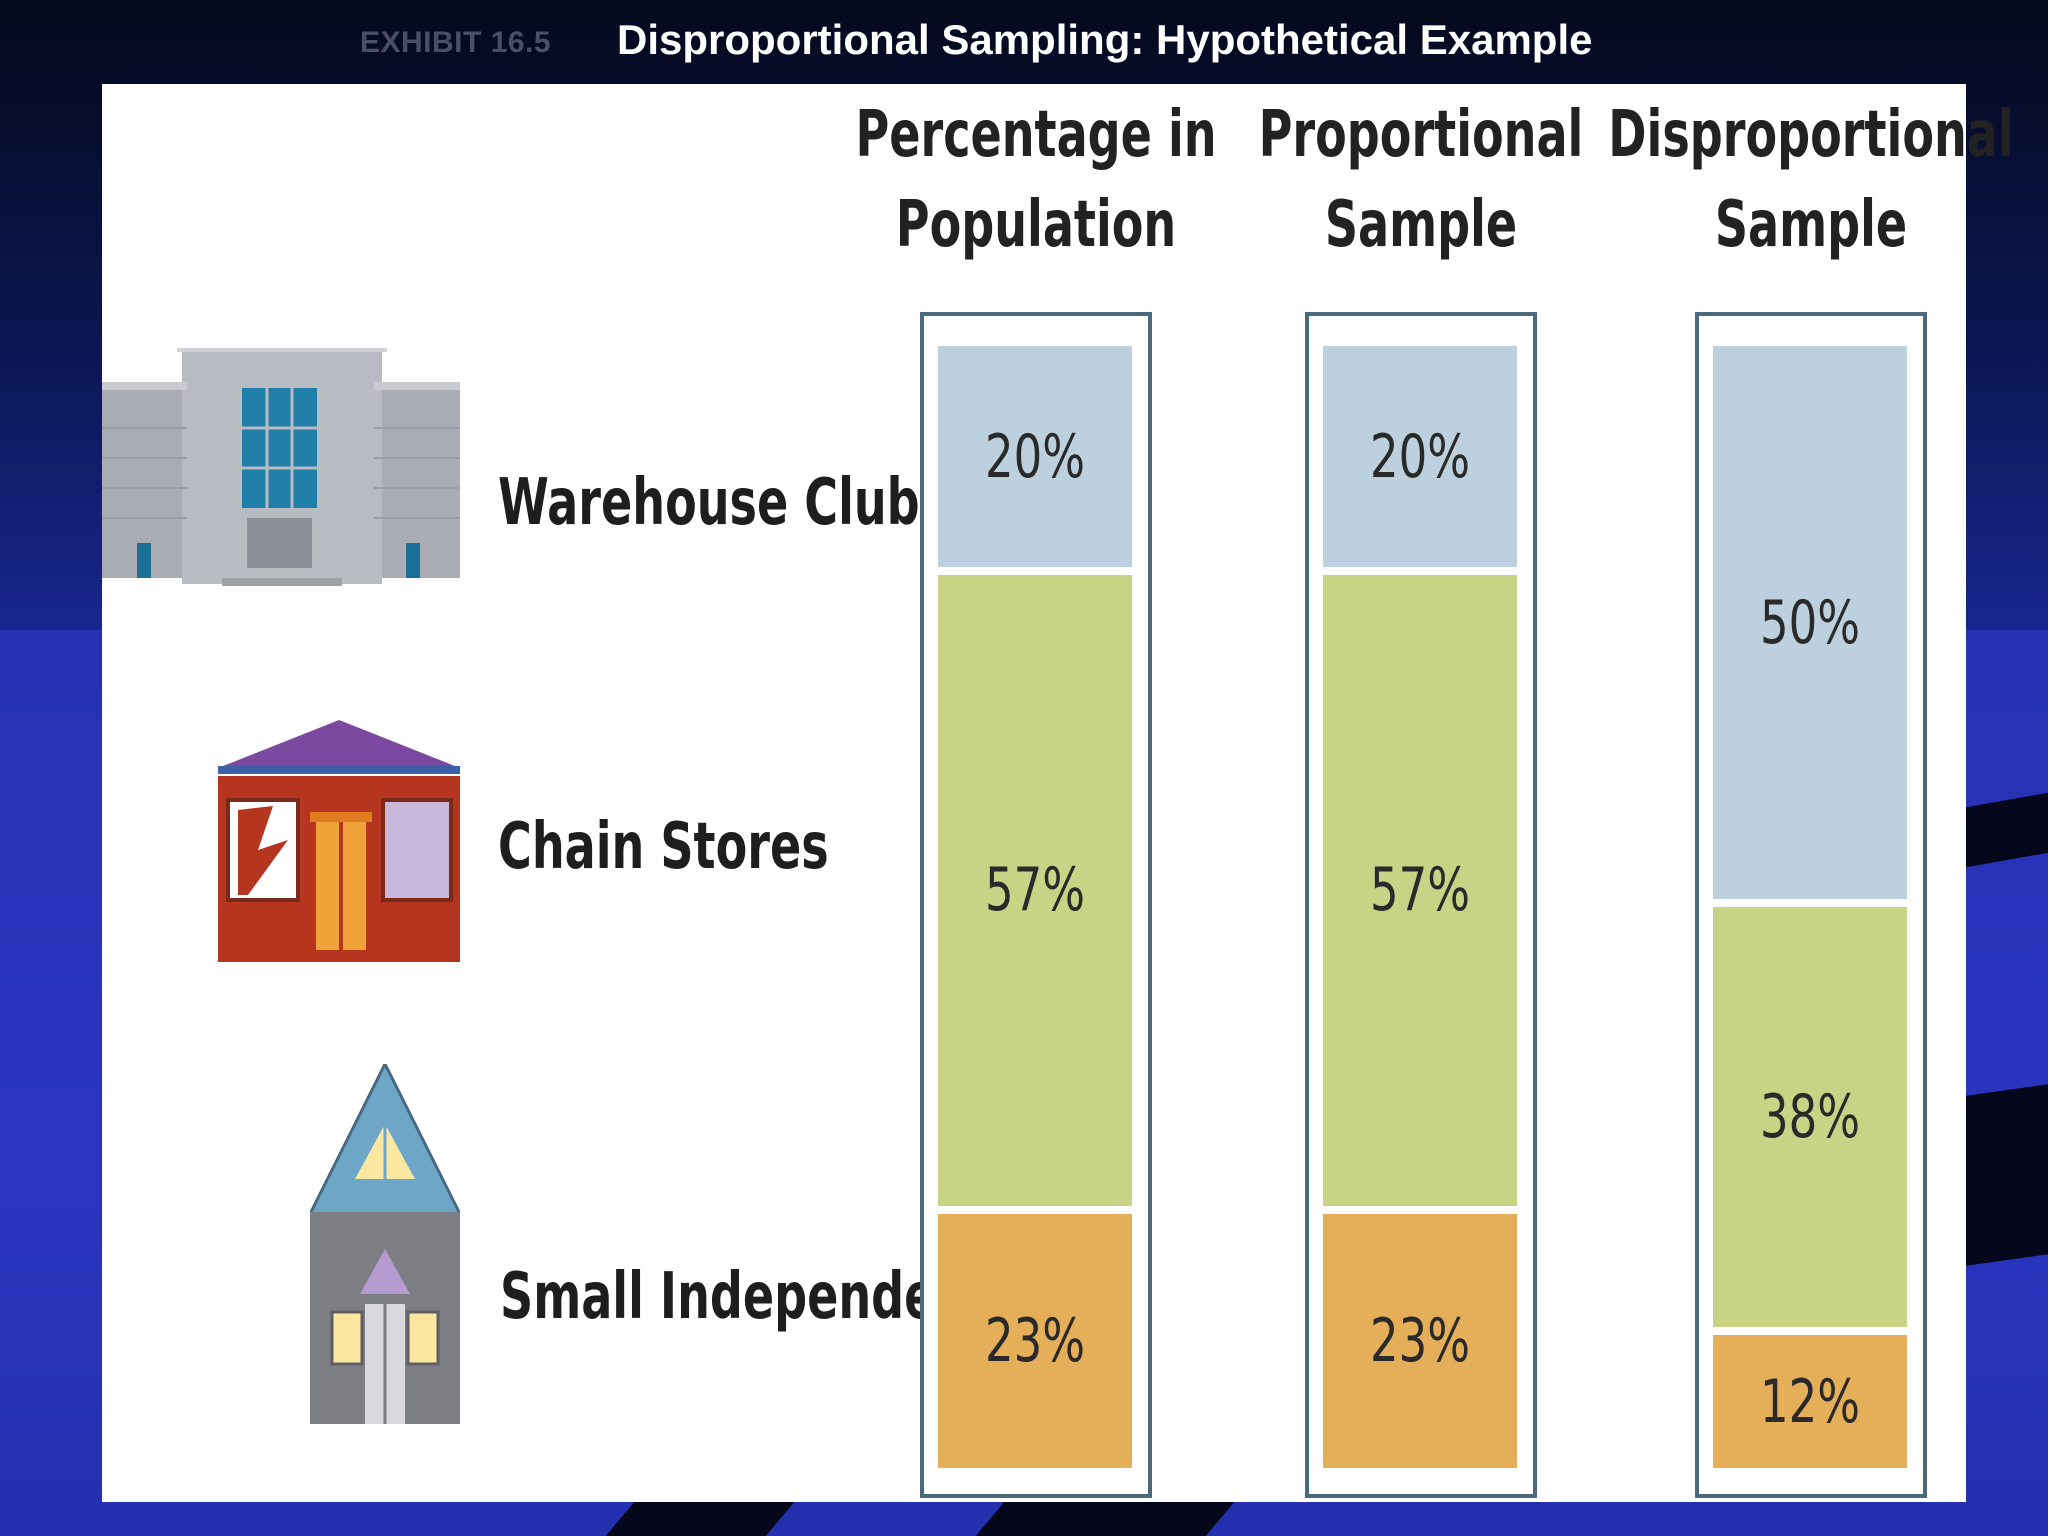 This screenshot has height=1536, width=2048. I want to click on bar-segment-chain-stores: 38%, so click(1810, 1117).